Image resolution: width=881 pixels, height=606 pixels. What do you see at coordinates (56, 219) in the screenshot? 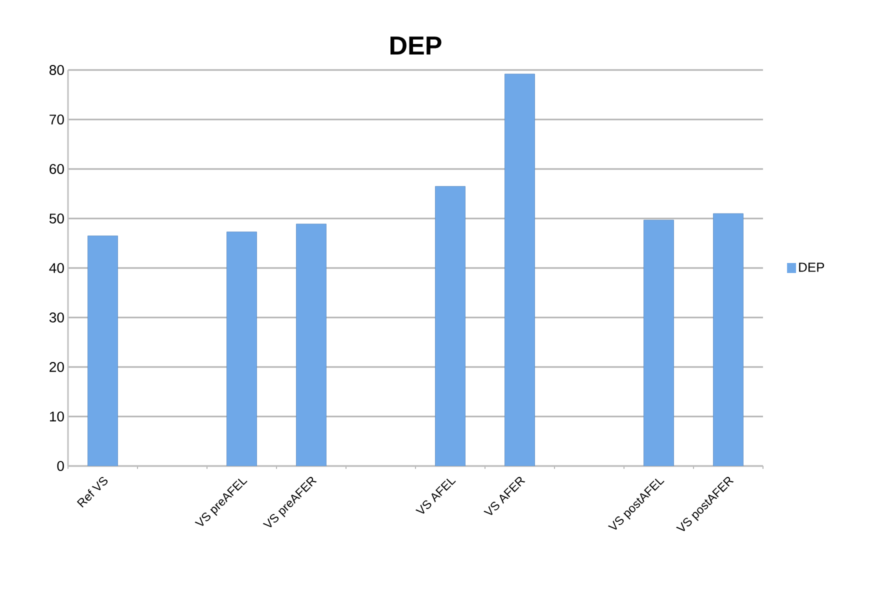
I see `y-tick-label: 50` at bounding box center [56, 219].